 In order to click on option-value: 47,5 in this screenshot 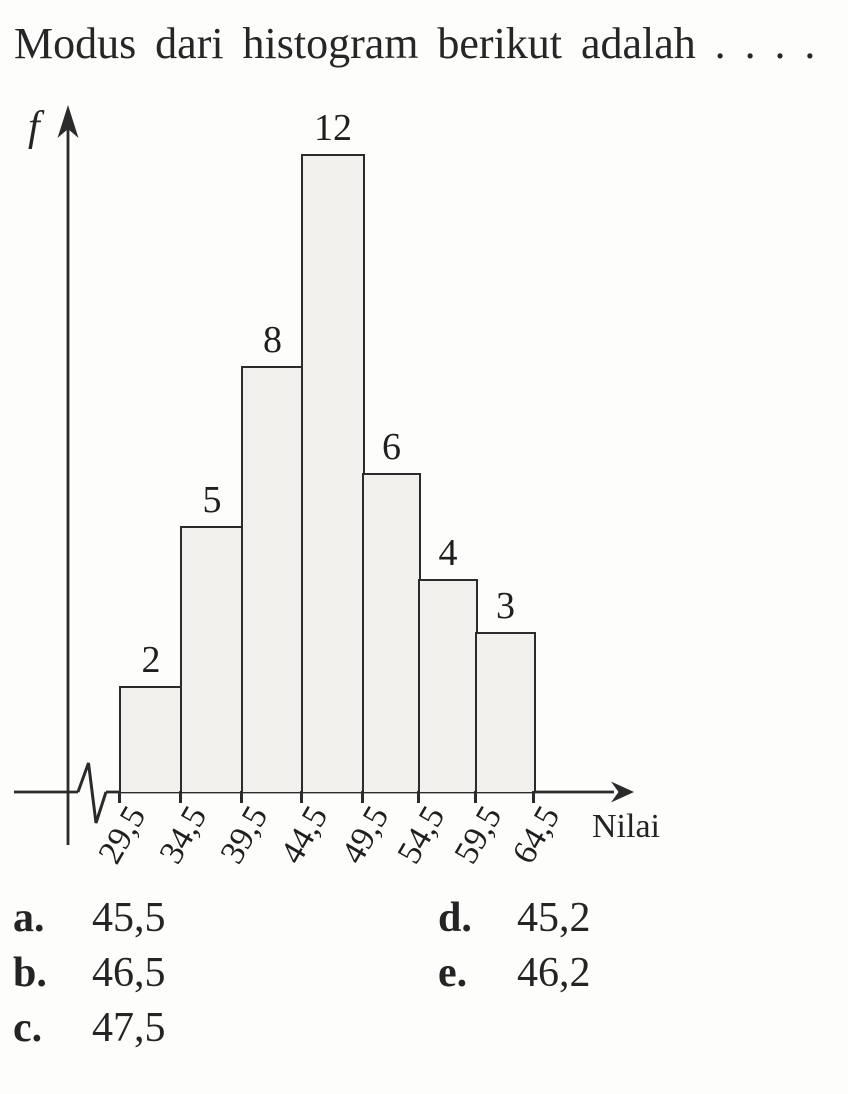, I will do `click(129, 1028)`.